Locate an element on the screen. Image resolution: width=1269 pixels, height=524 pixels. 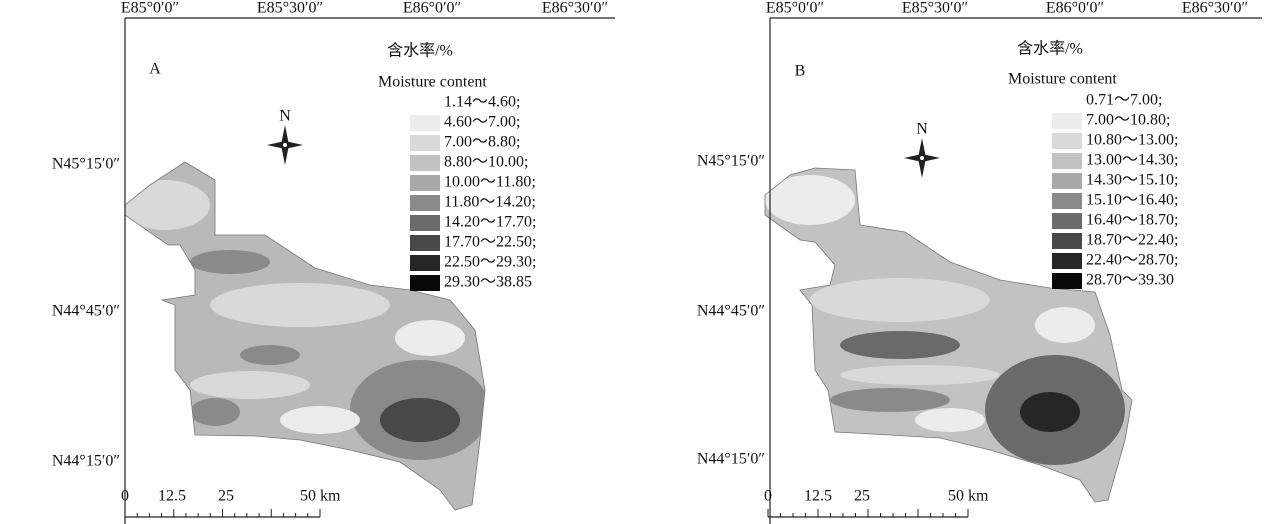
legend-label: 29.30～38.85 is located at coordinates (488, 282).